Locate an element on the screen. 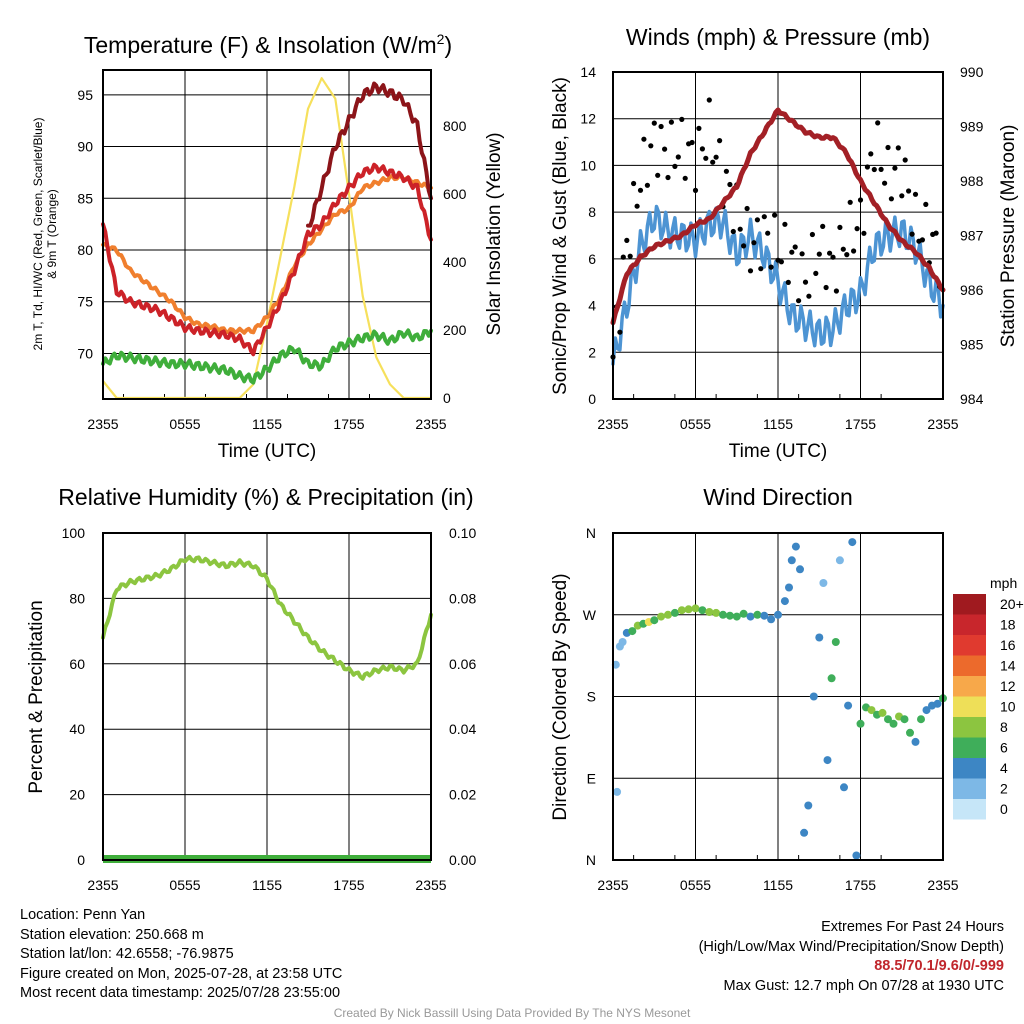 The image size is (1024, 1024). temperature-xlabel: Time (UTC) is located at coordinates (267, 451).